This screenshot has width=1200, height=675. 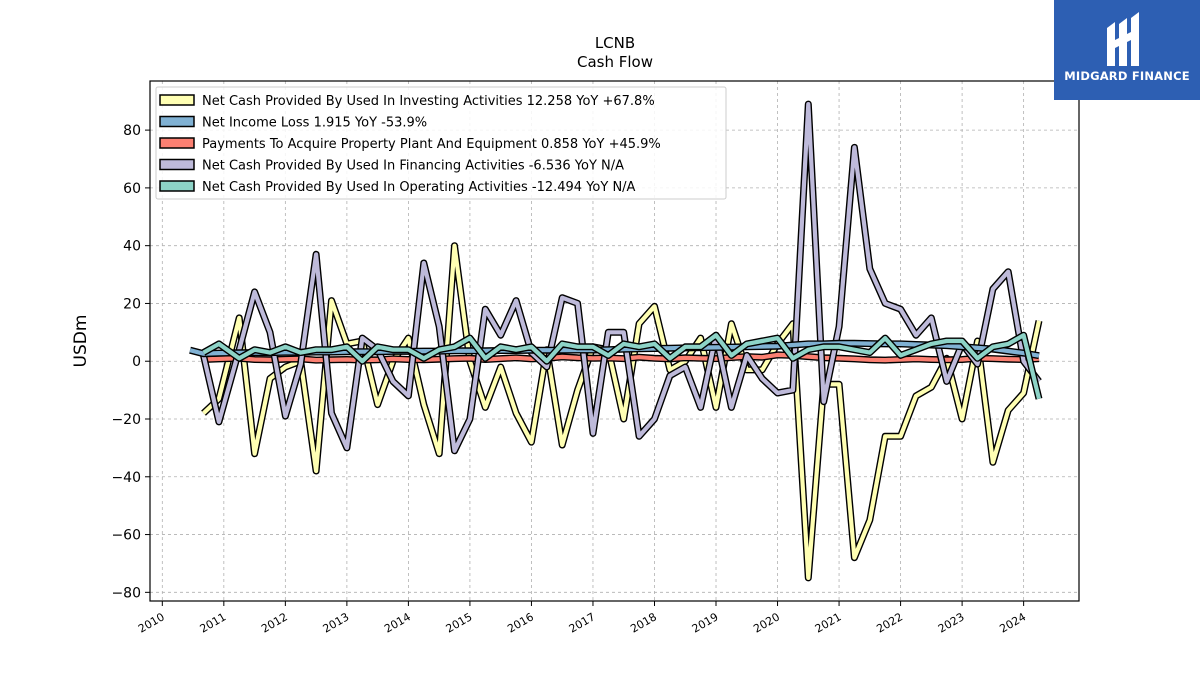 I want to click on x-tick-label: 2017, so click(x=582, y=622).